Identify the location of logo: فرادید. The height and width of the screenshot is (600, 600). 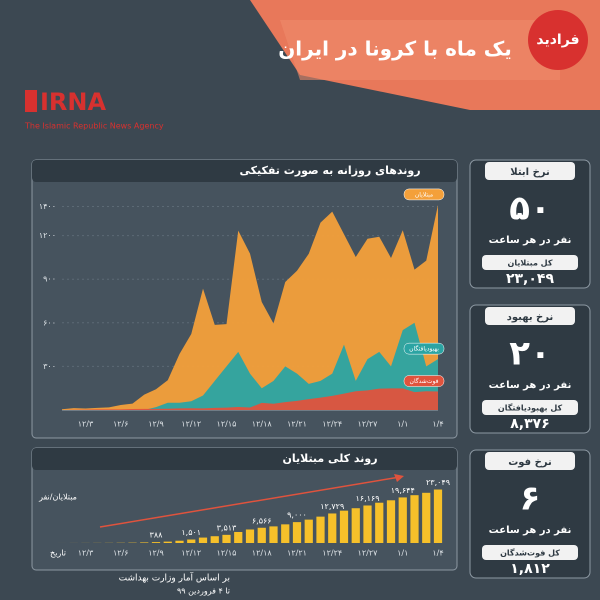
(557, 40).